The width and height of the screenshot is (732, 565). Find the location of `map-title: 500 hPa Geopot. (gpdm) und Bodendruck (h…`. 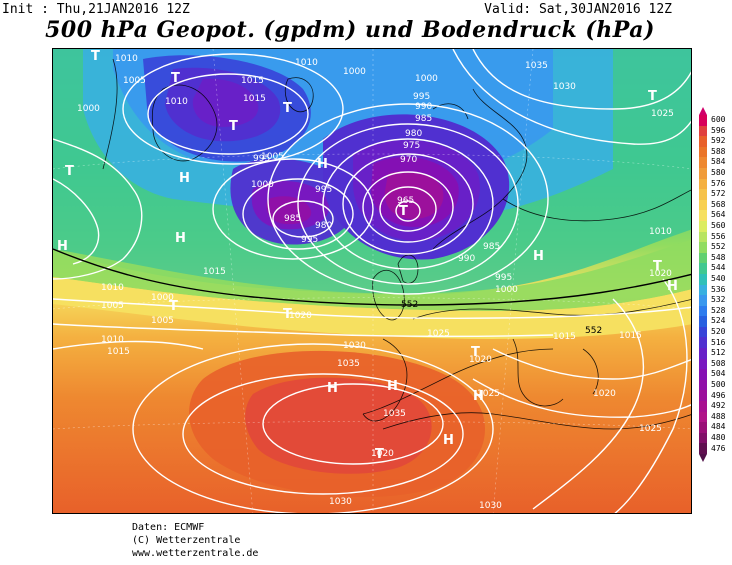

map-title: 500 hPa Geopot. (gpdm) und Bodendruck (h… is located at coordinates (350, 30).